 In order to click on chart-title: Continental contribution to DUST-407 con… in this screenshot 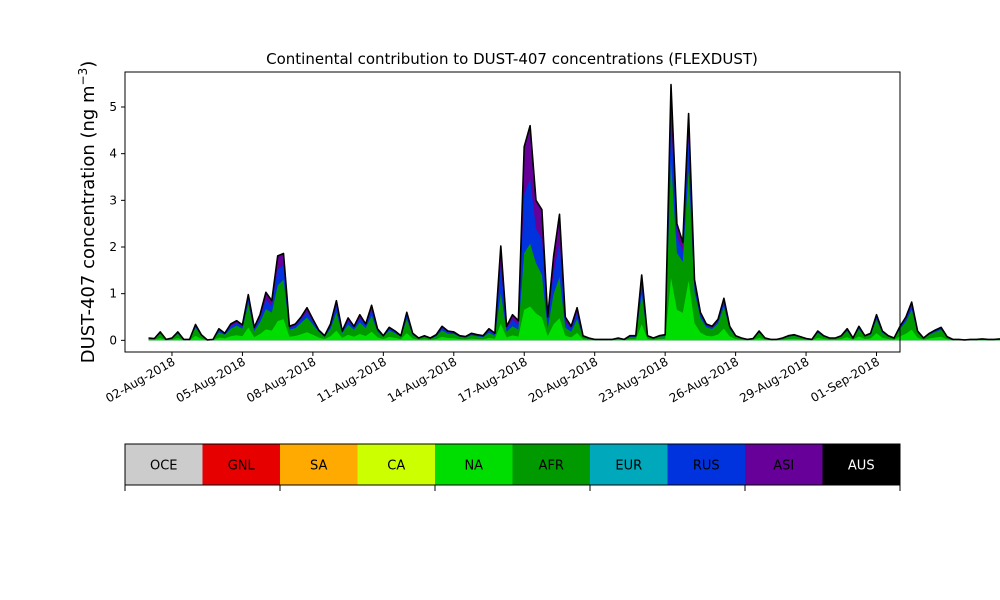, I will do `click(512, 59)`.